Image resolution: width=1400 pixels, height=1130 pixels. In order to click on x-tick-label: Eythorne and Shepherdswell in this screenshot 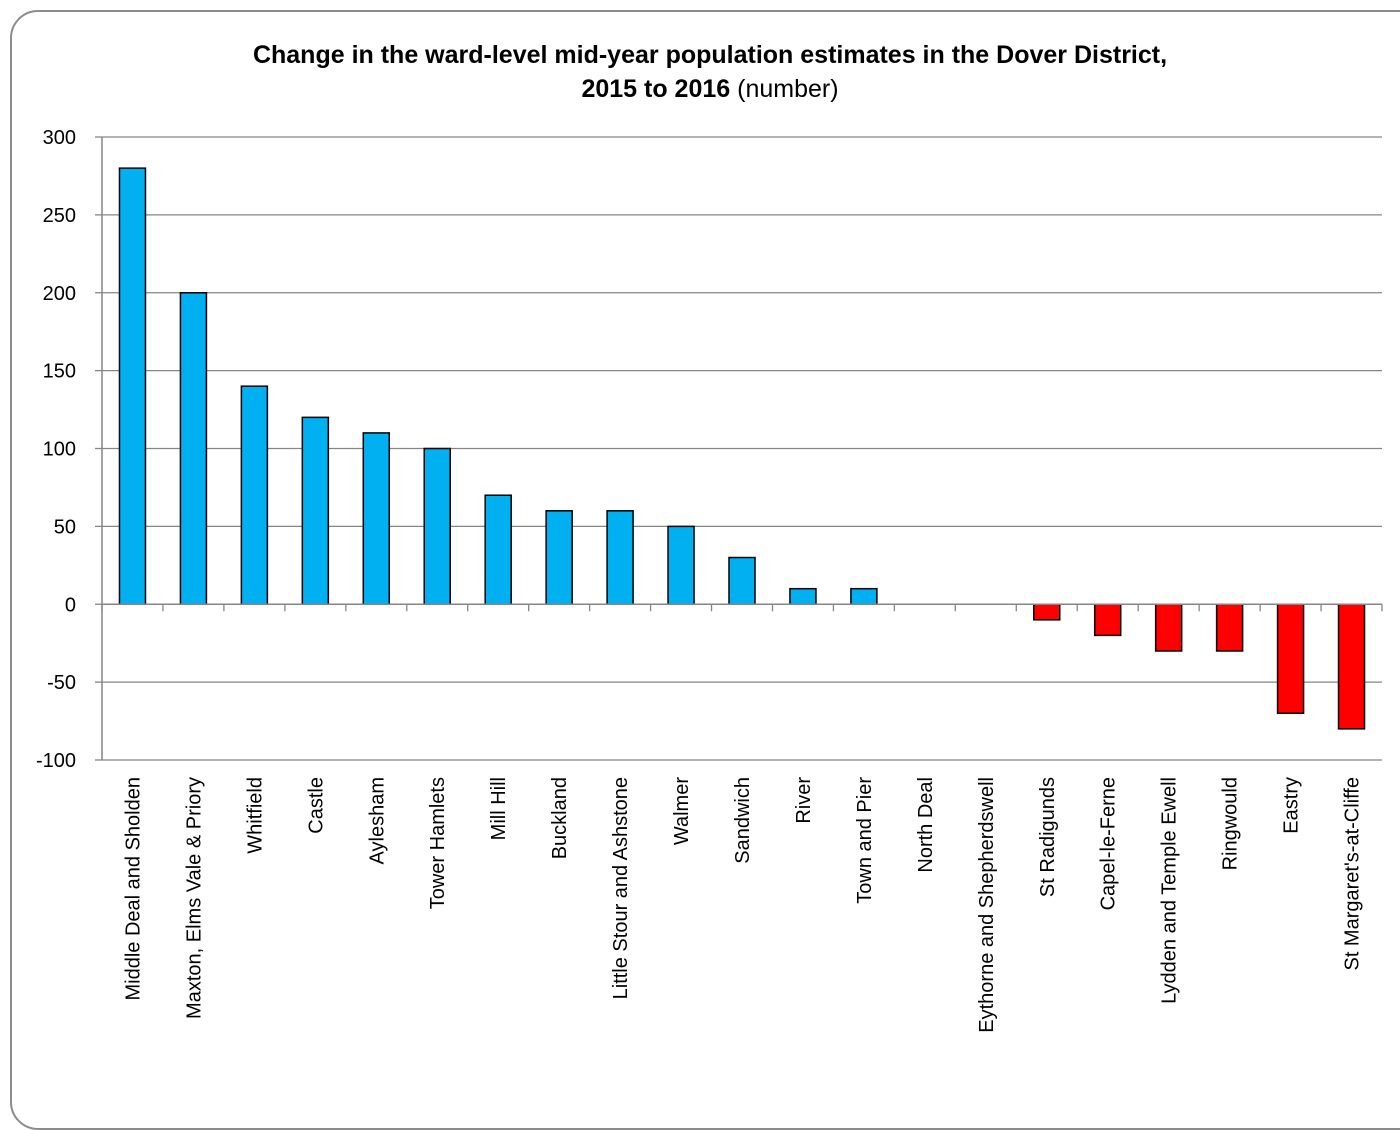, I will do `click(987, 905)`.